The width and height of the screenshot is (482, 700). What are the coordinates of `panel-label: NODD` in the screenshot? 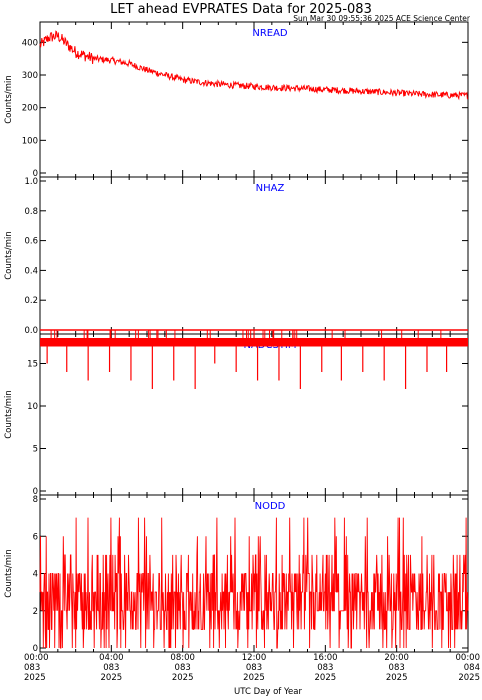 It's located at (270, 506).